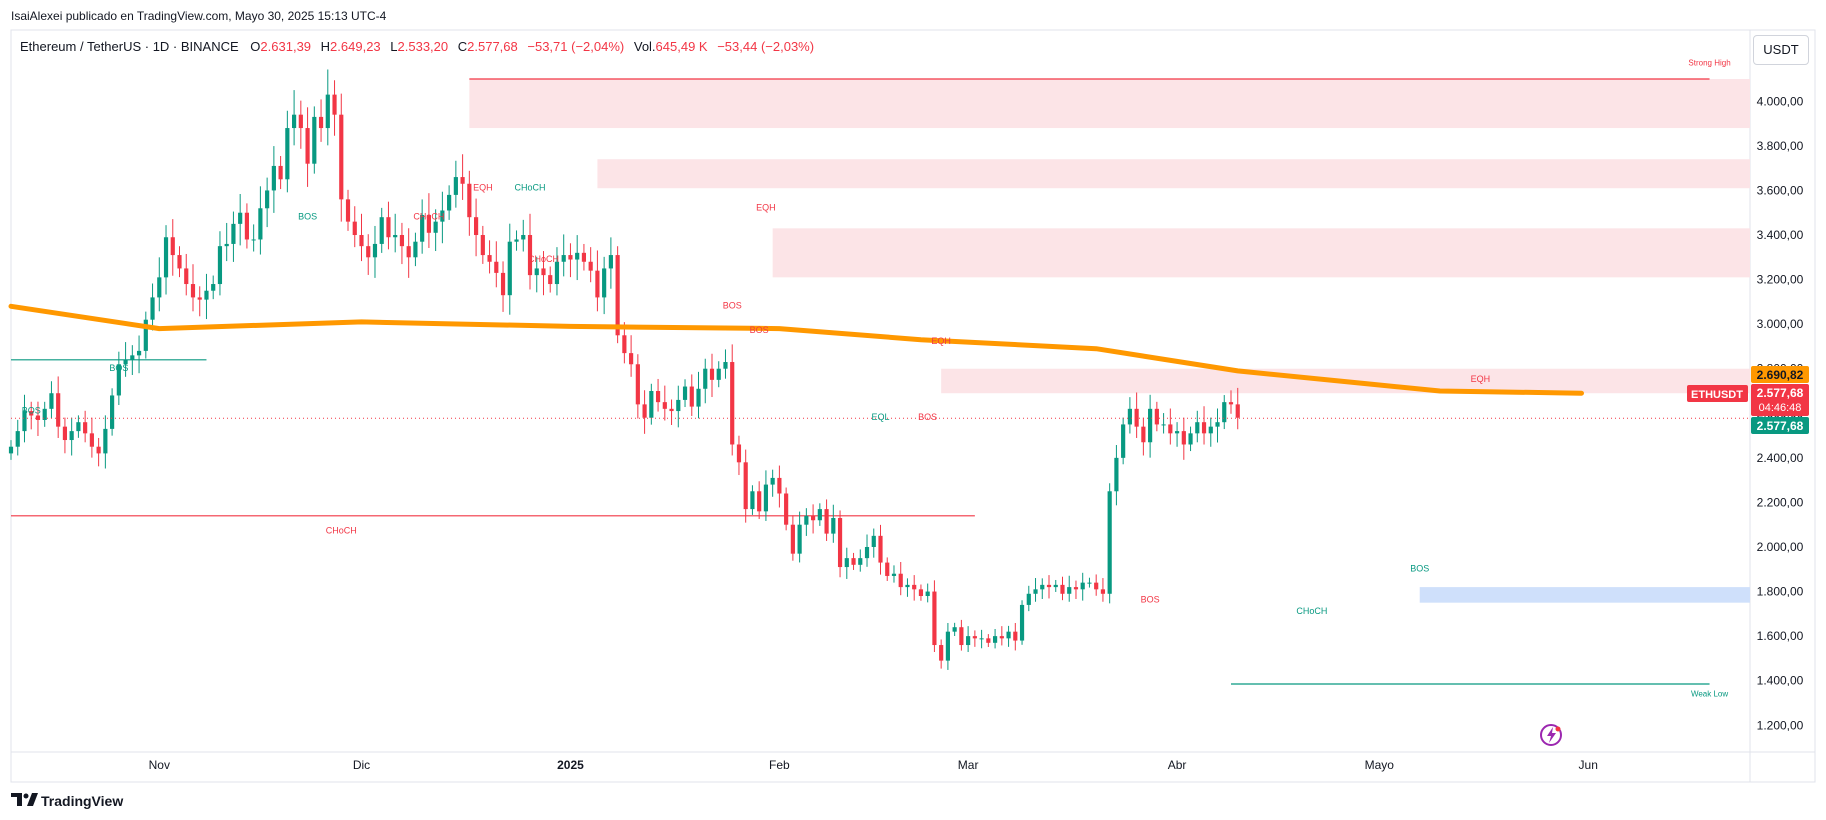  I want to click on price-tick-label: 1.800,00, so click(1780, 592).